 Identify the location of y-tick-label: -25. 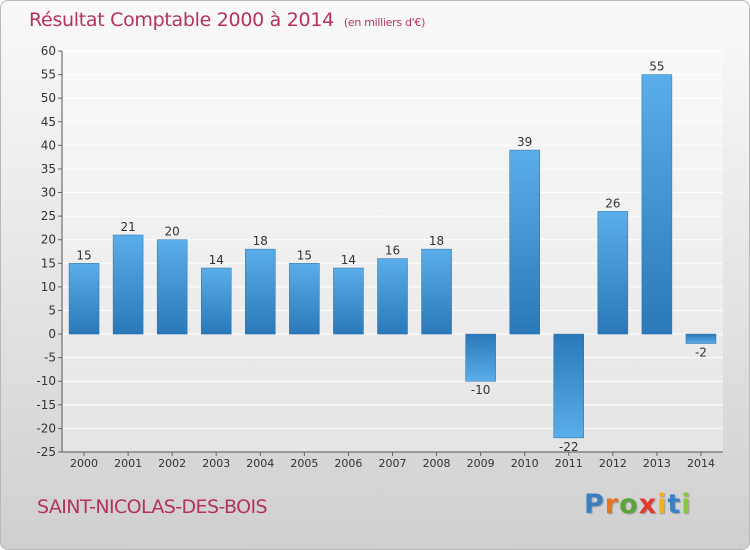
(46, 452).